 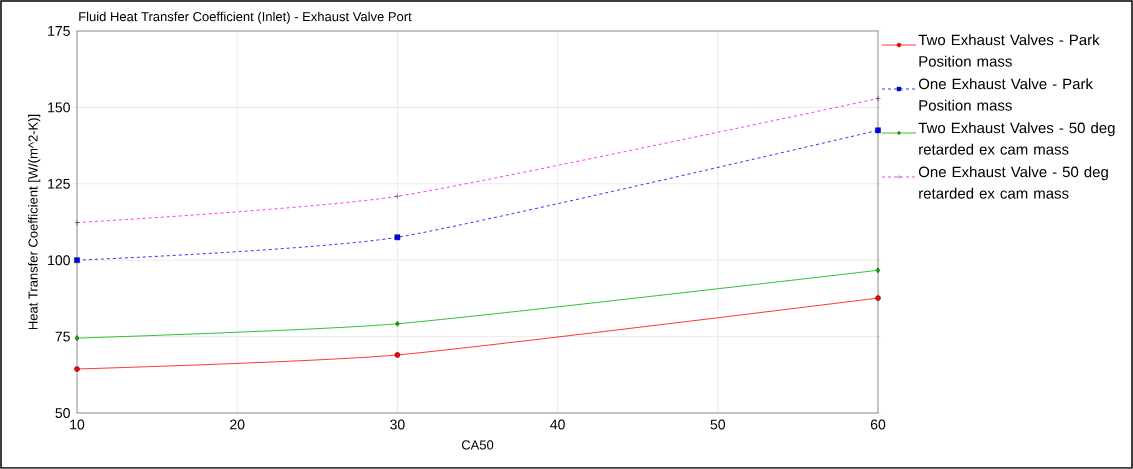 What do you see at coordinates (477, 445) in the screenshot?
I see `x-axis-title: CA50` at bounding box center [477, 445].